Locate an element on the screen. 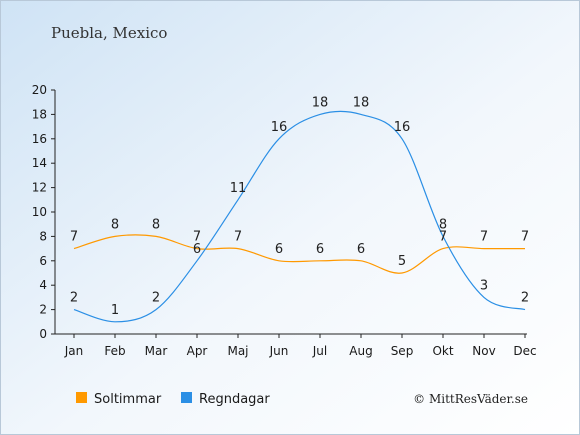  data-label-regndagar: 3 is located at coordinates (484, 285).